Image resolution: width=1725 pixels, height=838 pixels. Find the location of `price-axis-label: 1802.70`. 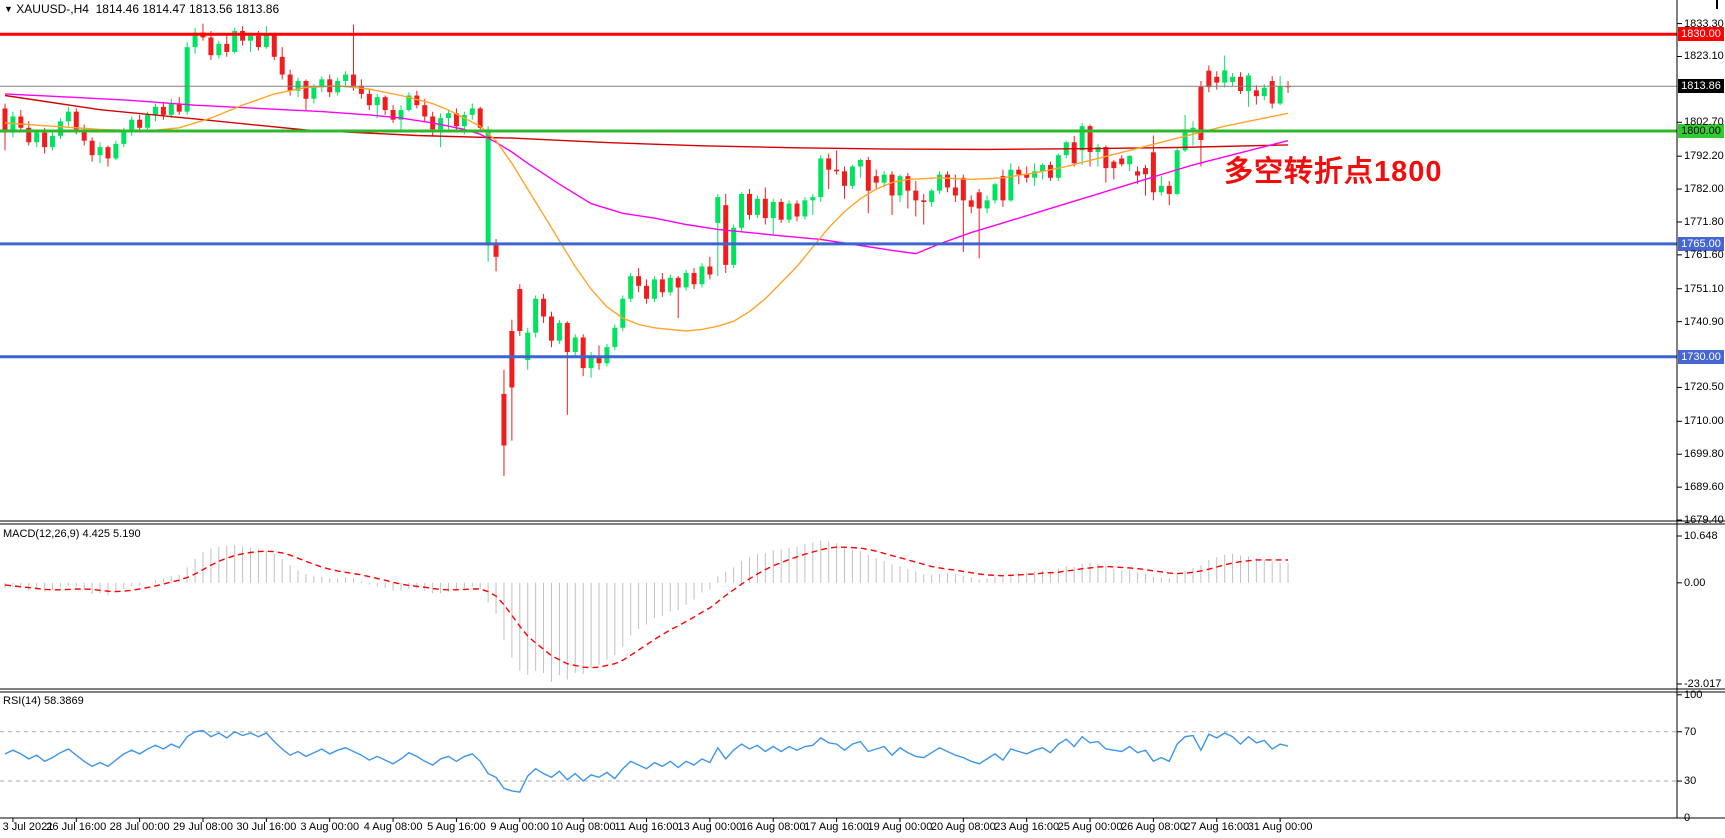

price-axis-label: 1802.70 is located at coordinates (1704, 122).